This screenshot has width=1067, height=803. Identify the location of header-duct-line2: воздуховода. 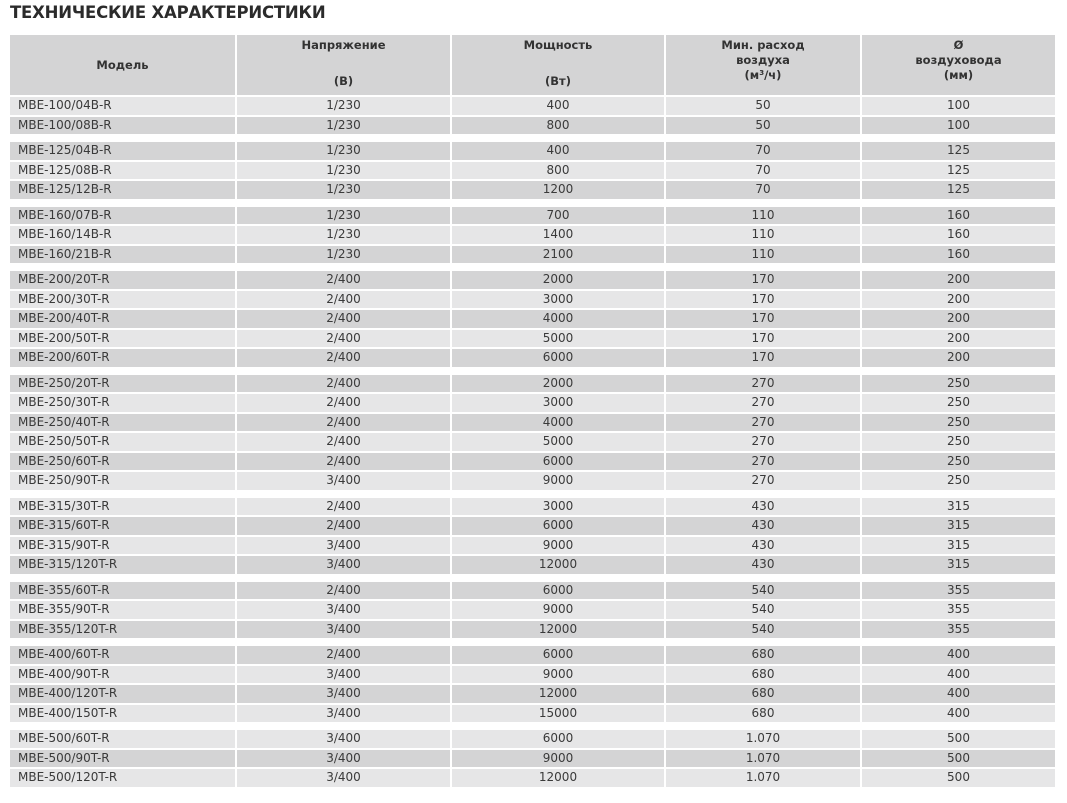
(958, 60).